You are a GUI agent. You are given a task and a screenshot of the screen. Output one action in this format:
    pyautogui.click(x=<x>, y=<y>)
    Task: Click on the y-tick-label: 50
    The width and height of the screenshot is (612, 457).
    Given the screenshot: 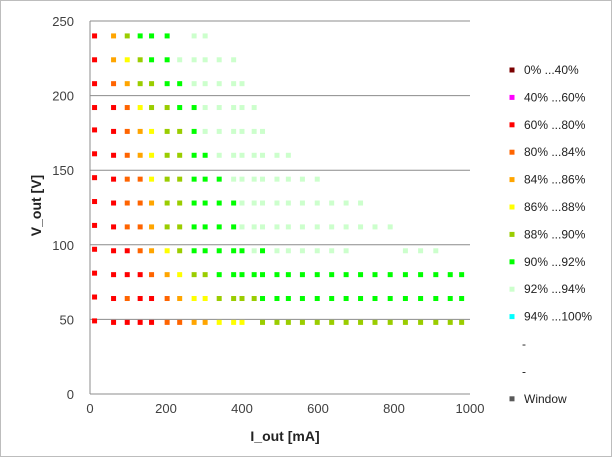 What is the action you would take?
    pyautogui.click(x=67, y=319)
    